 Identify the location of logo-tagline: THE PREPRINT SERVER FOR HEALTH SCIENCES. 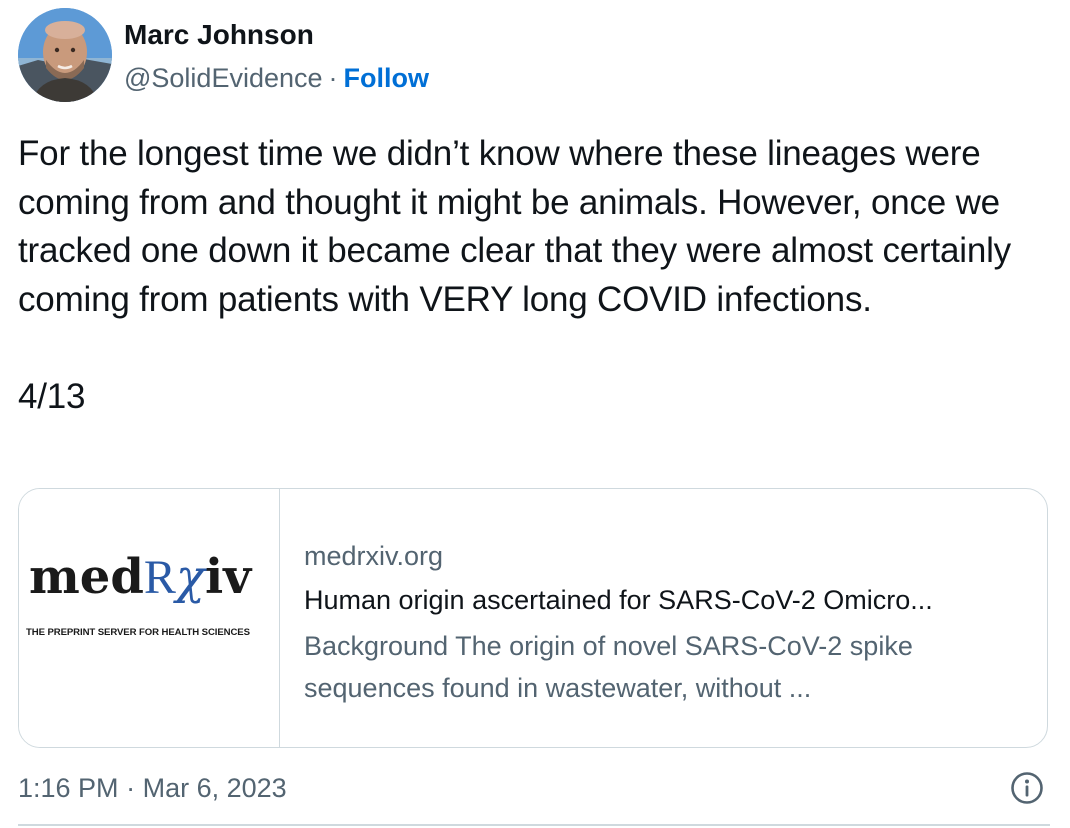
(138, 632).